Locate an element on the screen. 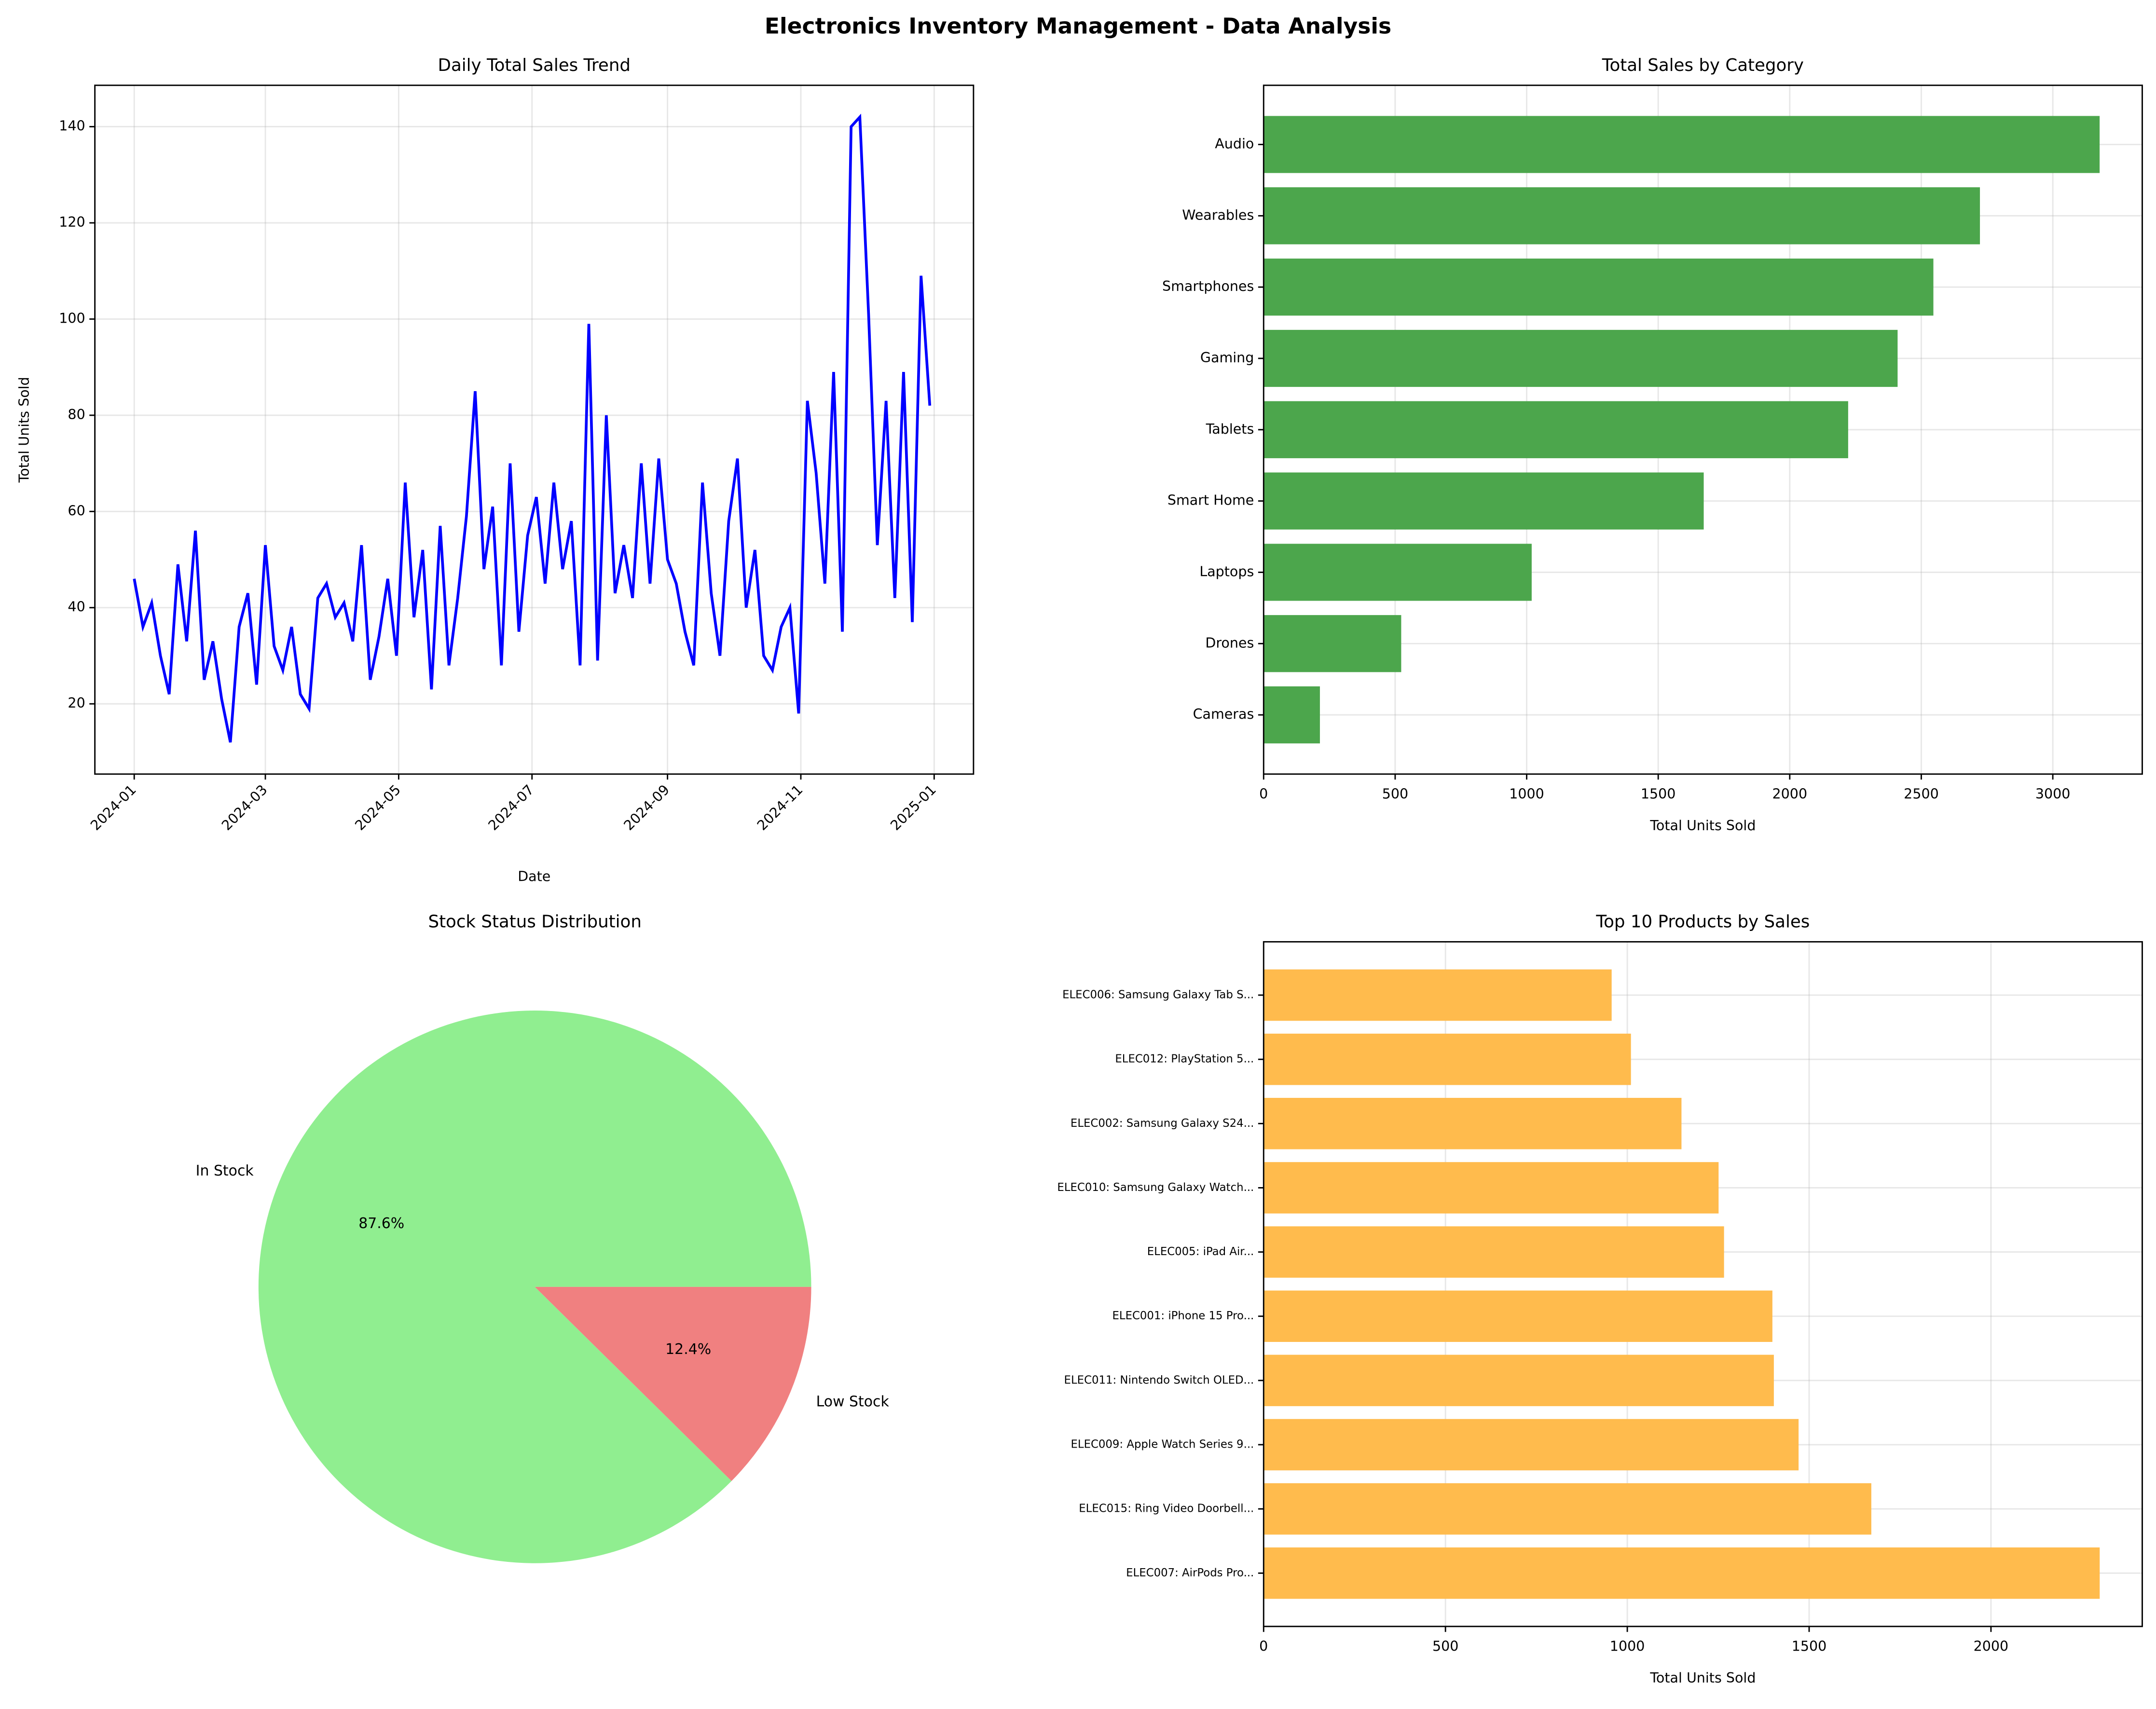 This screenshot has height=1709, width=2156. subplot-title: Top 10 Products by Sales is located at coordinates (1702, 922).